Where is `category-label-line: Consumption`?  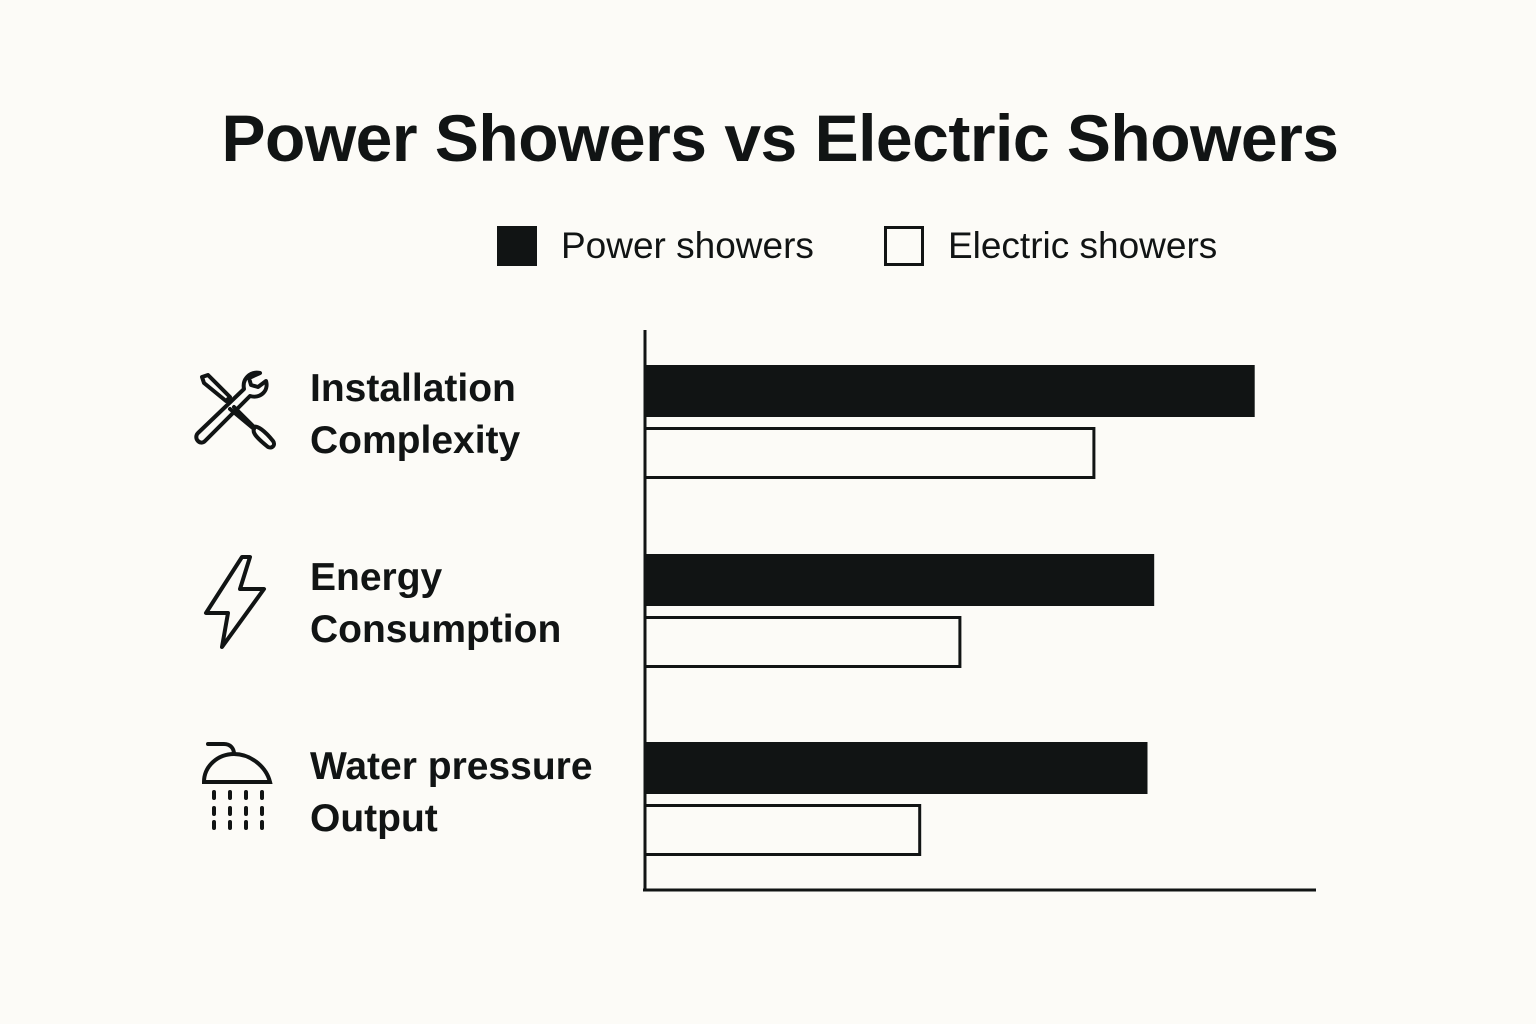
category-label-line: Consumption is located at coordinates (436, 629).